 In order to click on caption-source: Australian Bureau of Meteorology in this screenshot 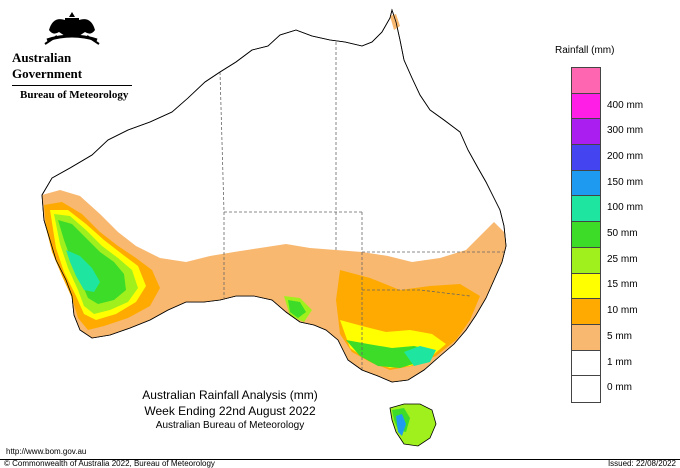, I will do `click(230, 425)`.